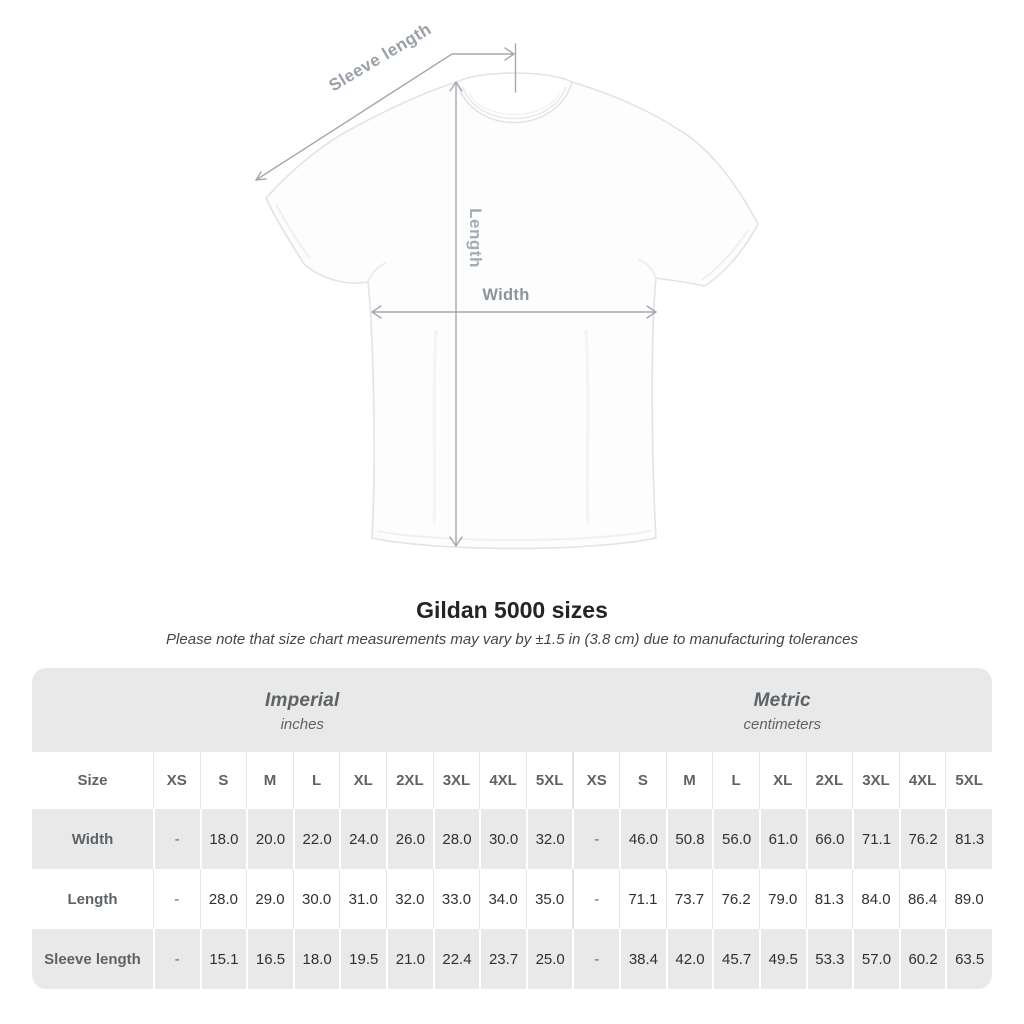 Image resolution: width=1024 pixels, height=1024 pixels. I want to click on fabric-fold-left, so click(435, 427).